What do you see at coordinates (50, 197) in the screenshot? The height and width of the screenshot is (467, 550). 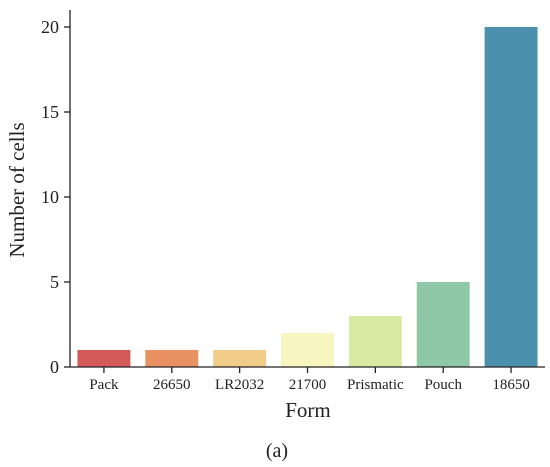 I see `y-tick-label: 10` at bounding box center [50, 197].